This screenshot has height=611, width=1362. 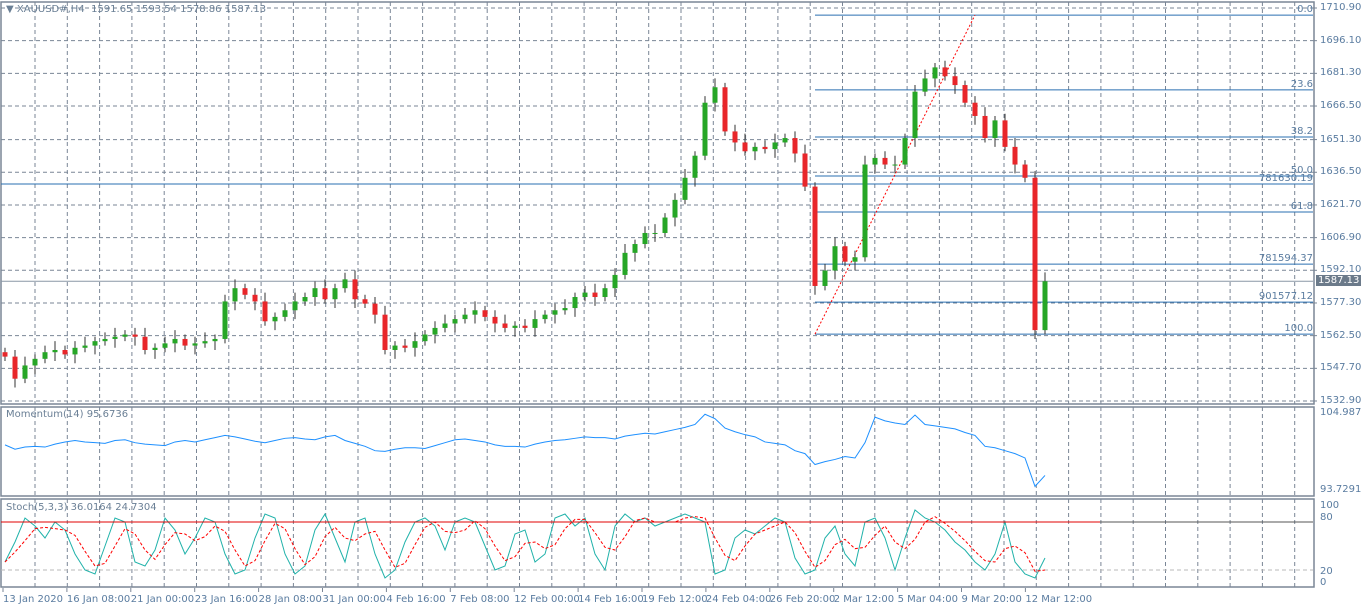 What do you see at coordinates (1341, 489) in the screenshot?
I see `momentum-min-label: 93.7291` at bounding box center [1341, 489].